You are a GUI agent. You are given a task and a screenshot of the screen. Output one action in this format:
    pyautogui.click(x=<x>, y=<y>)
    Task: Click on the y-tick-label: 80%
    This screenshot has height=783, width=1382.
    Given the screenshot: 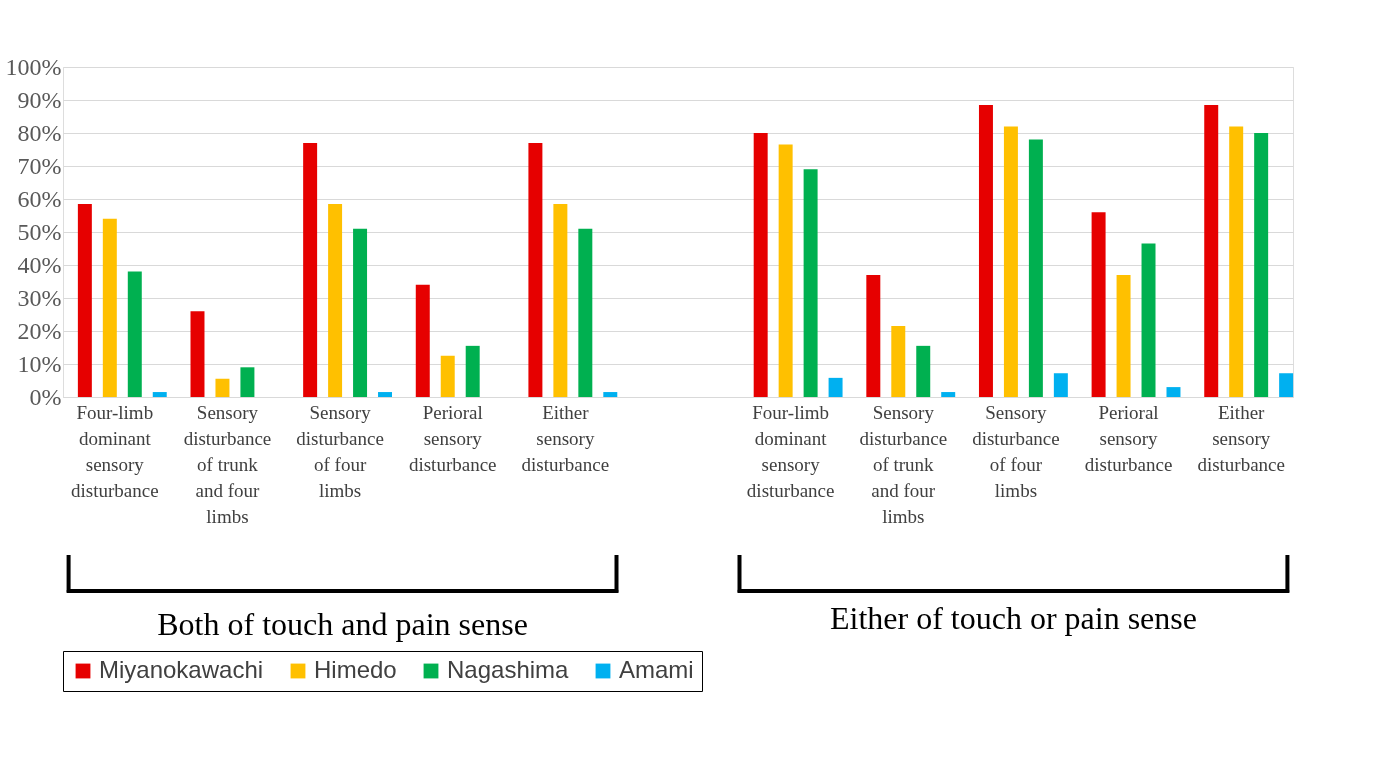 What is the action you would take?
    pyautogui.click(x=39, y=132)
    